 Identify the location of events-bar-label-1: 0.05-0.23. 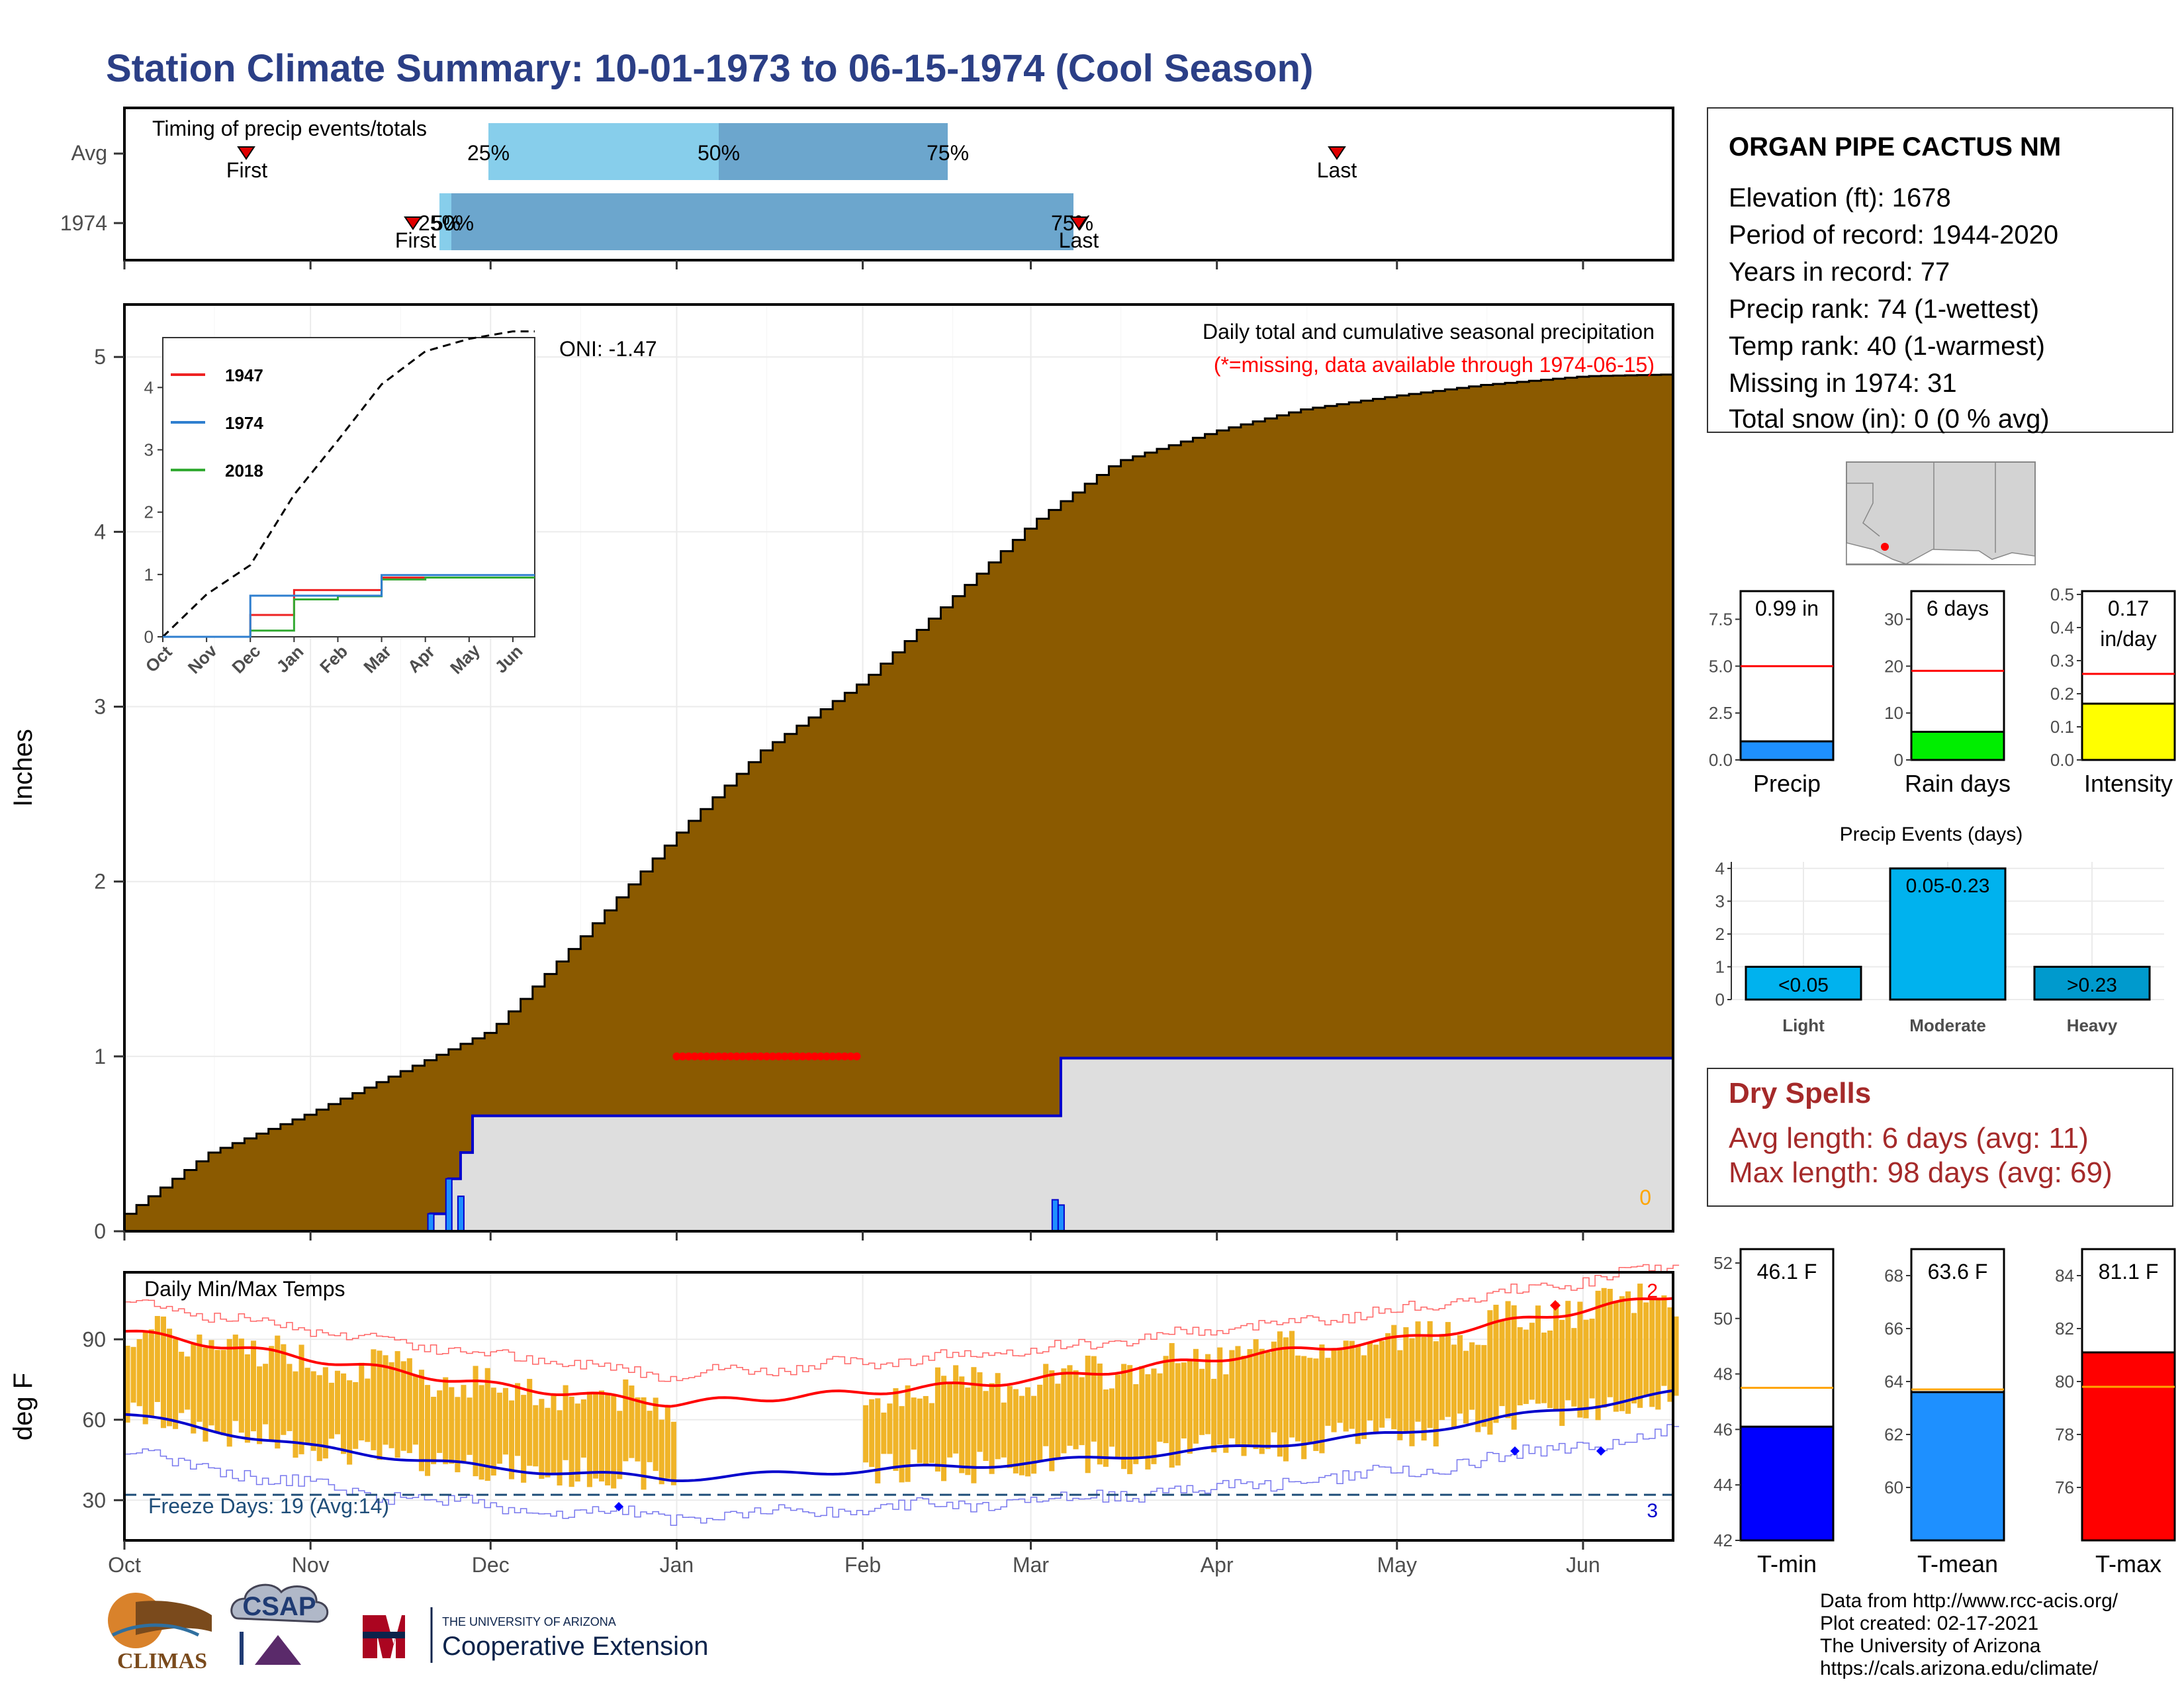
(1948, 886).